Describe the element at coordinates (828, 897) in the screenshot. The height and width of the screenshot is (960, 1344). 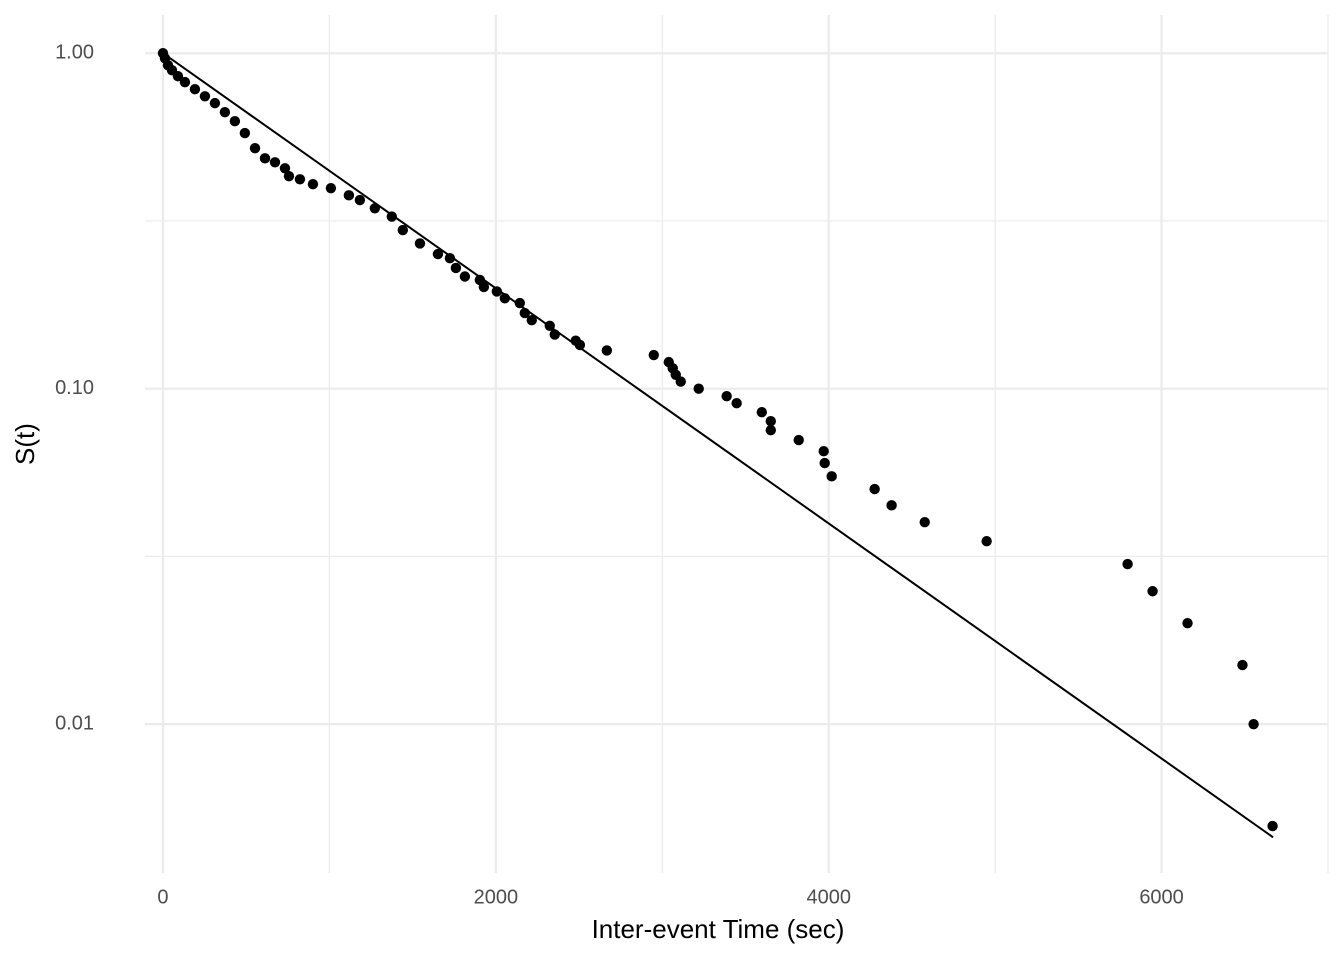
I see `x-tick-label: 4000` at that location.